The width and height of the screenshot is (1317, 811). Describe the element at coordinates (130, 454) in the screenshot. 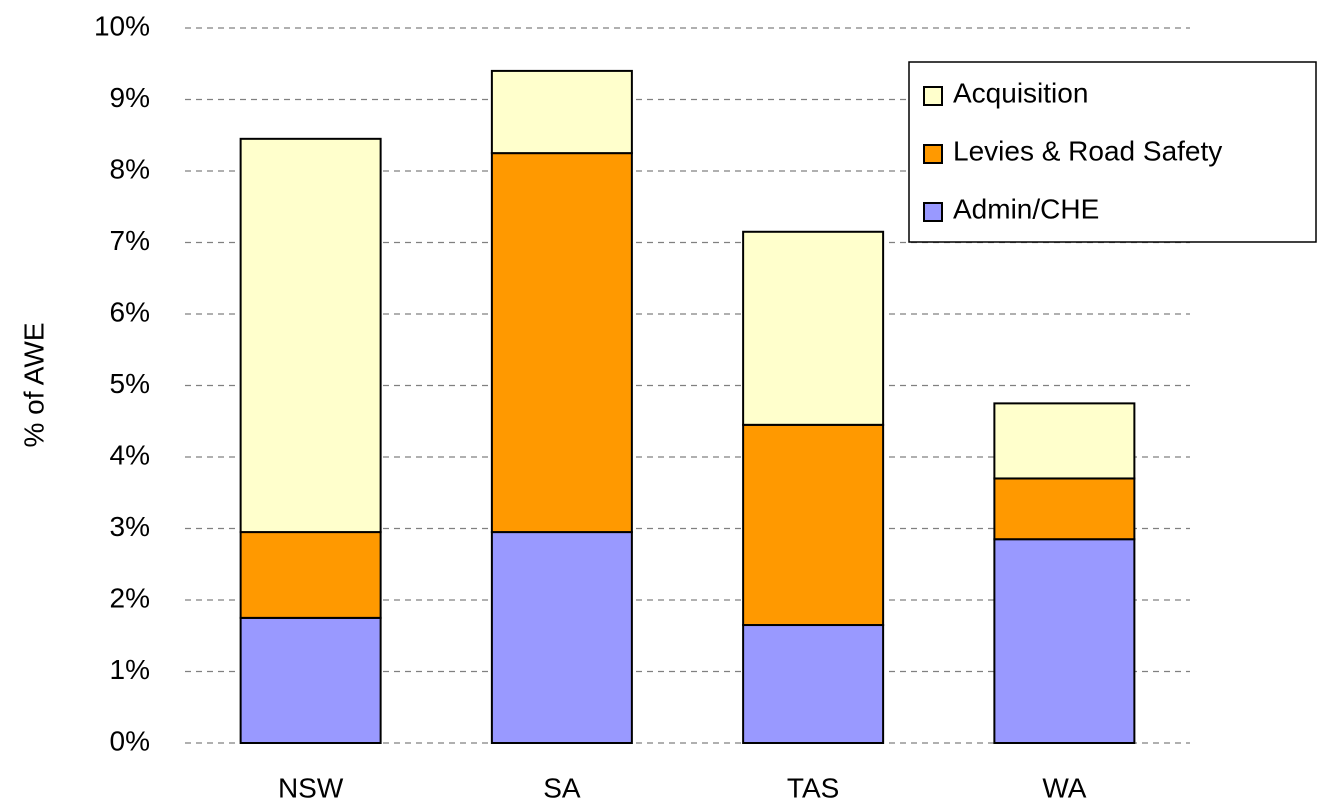

I see `y-tick-label: 4%` at that location.